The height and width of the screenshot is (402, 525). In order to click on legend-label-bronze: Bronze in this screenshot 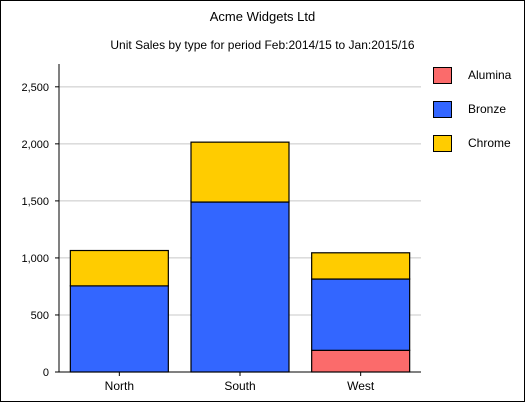, I will do `click(487, 109)`.